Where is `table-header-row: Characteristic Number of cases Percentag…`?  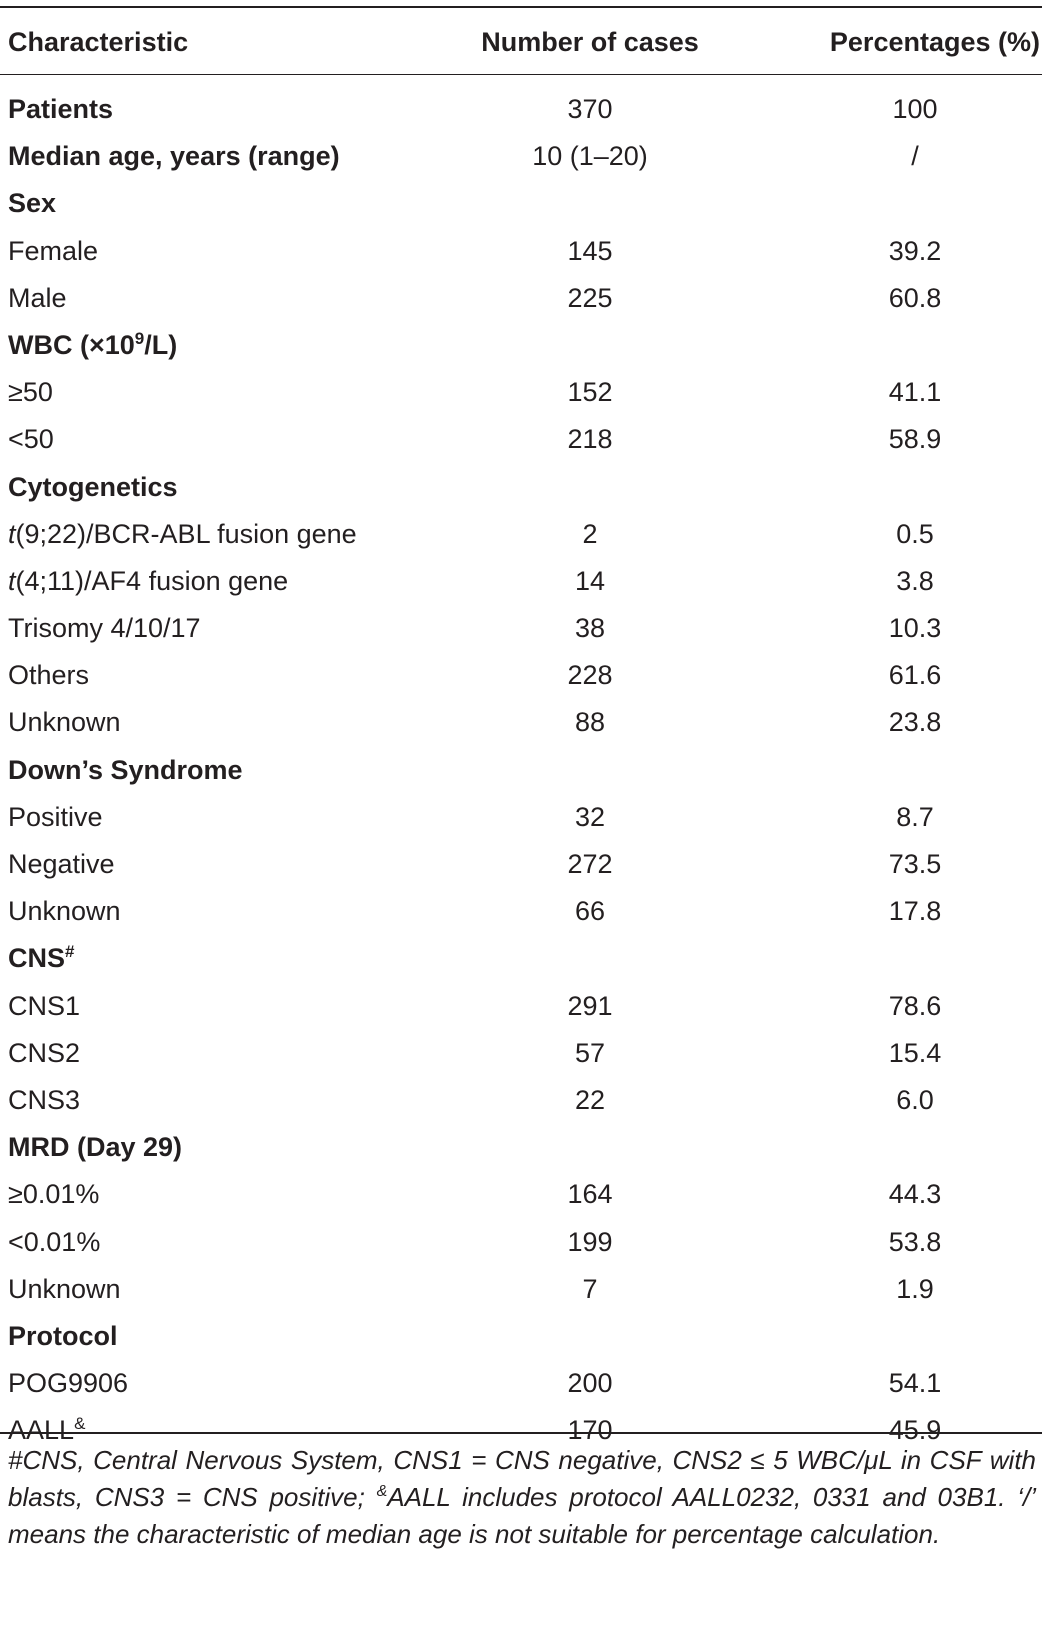
table-header-row: Characteristic Number of cases Percentag… is located at coordinates (521, 42).